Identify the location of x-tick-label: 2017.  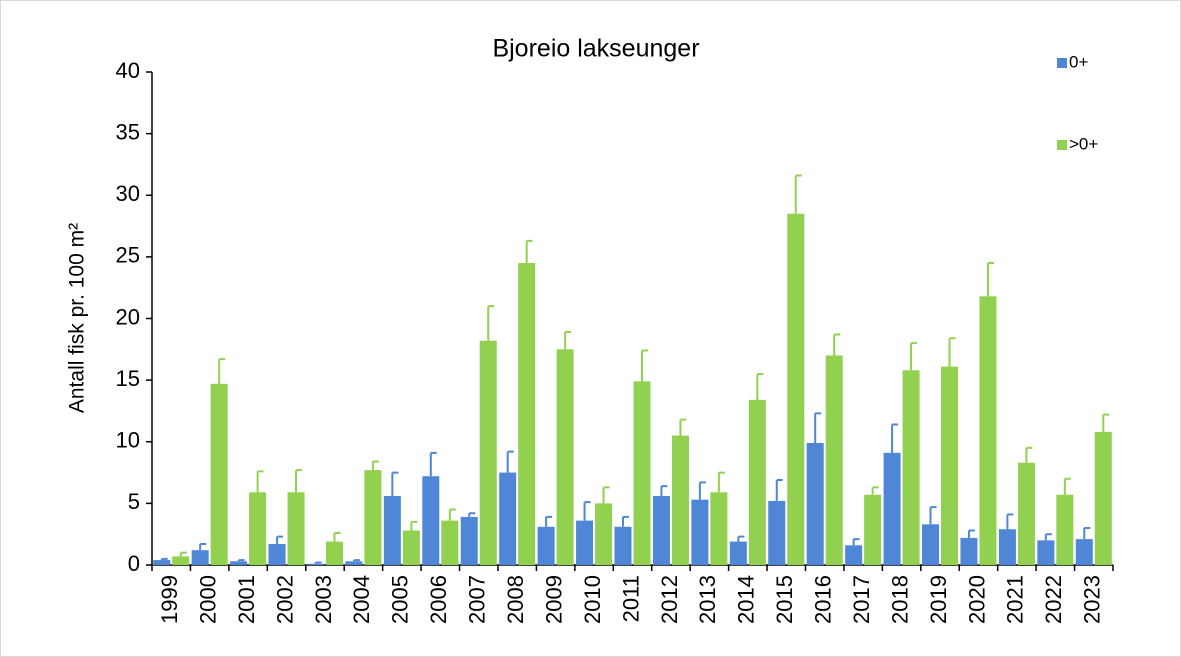
(861, 599).